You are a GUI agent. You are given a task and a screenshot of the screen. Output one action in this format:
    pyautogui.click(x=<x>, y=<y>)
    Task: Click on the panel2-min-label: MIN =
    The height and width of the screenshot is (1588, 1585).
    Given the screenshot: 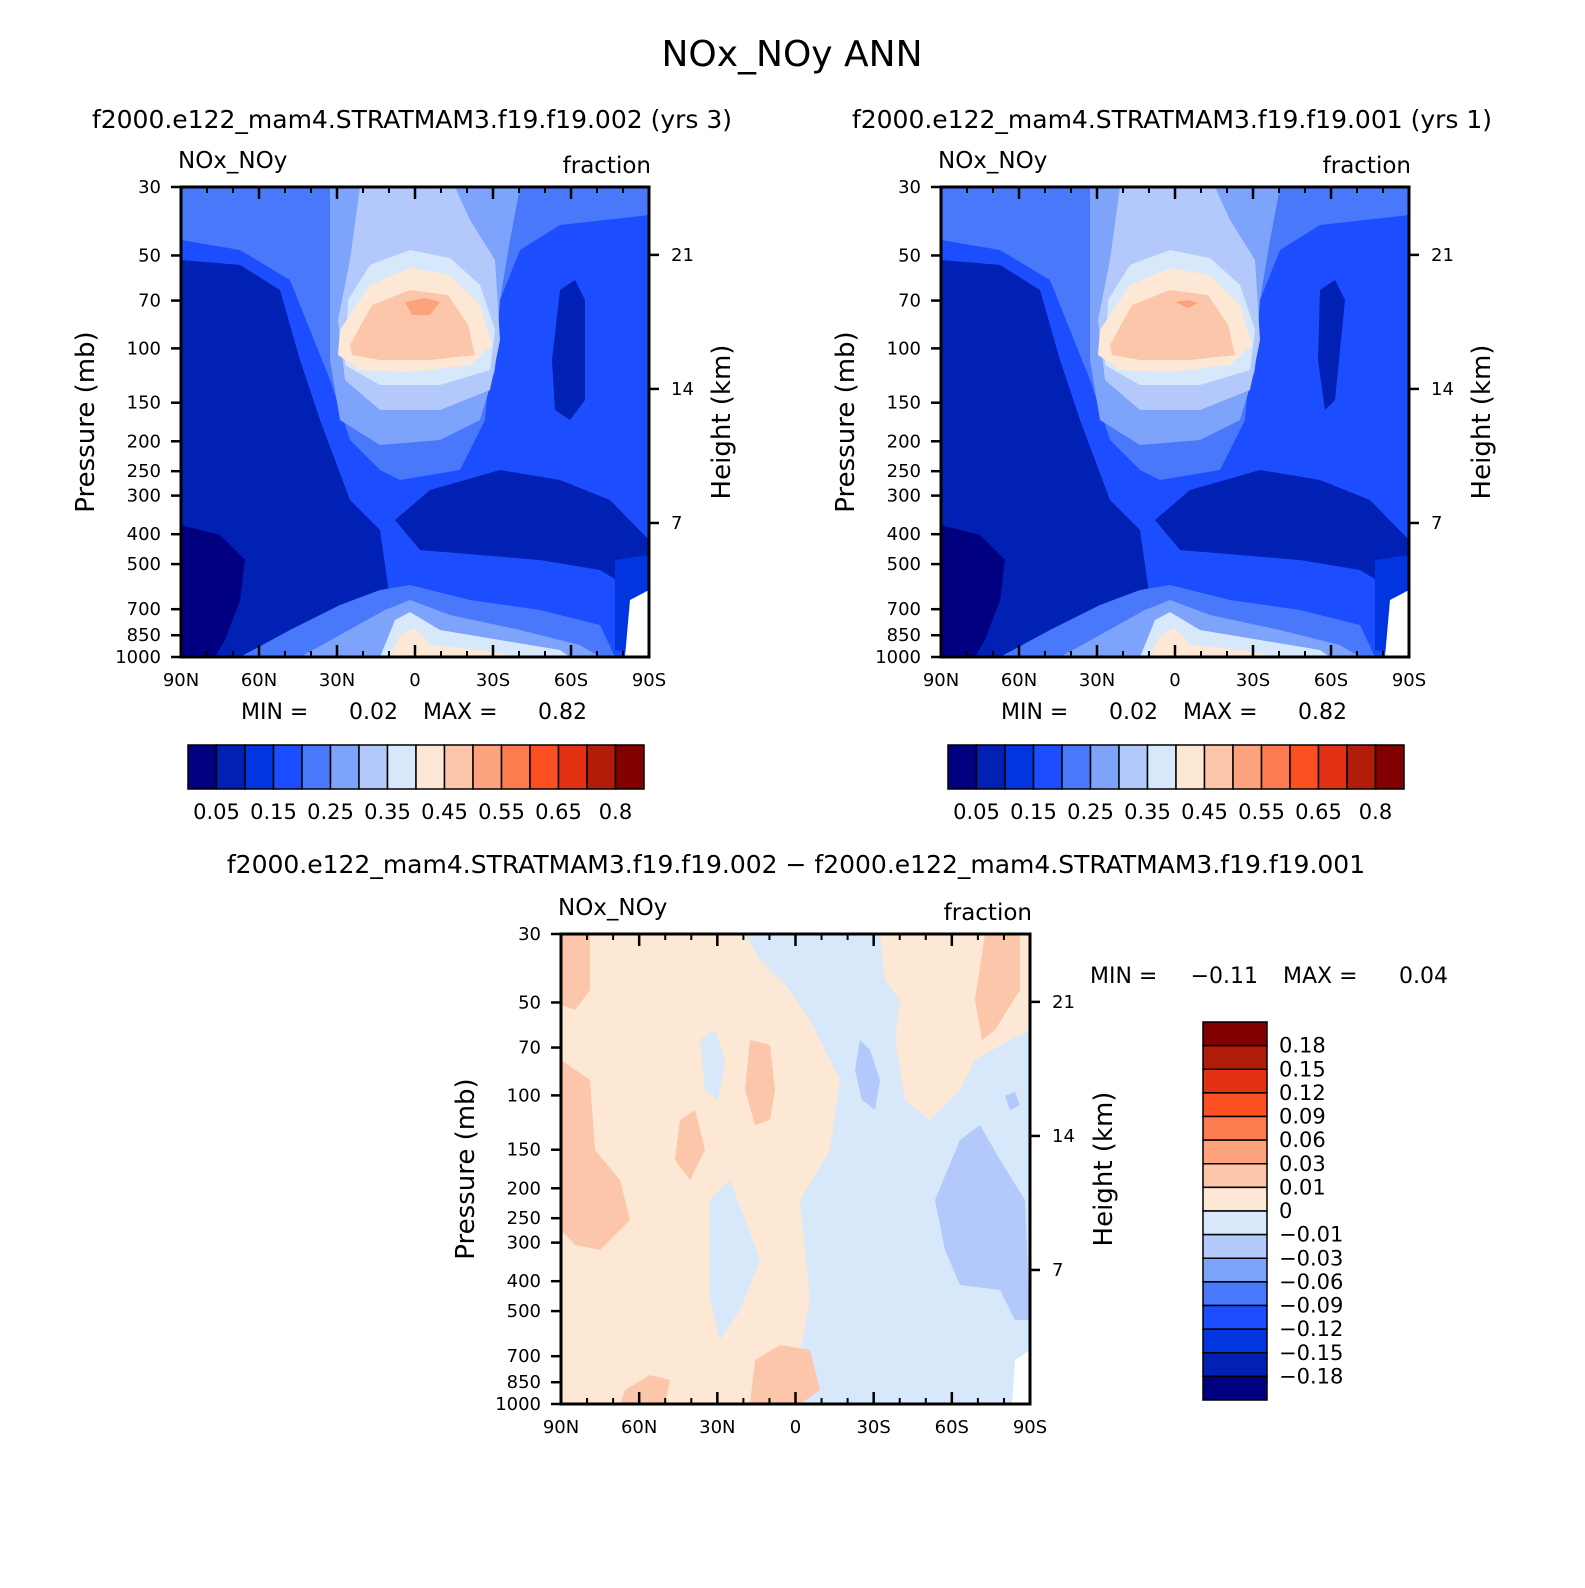 What is the action you would take?
    pyautogui.click(x=1034, y=712)
    